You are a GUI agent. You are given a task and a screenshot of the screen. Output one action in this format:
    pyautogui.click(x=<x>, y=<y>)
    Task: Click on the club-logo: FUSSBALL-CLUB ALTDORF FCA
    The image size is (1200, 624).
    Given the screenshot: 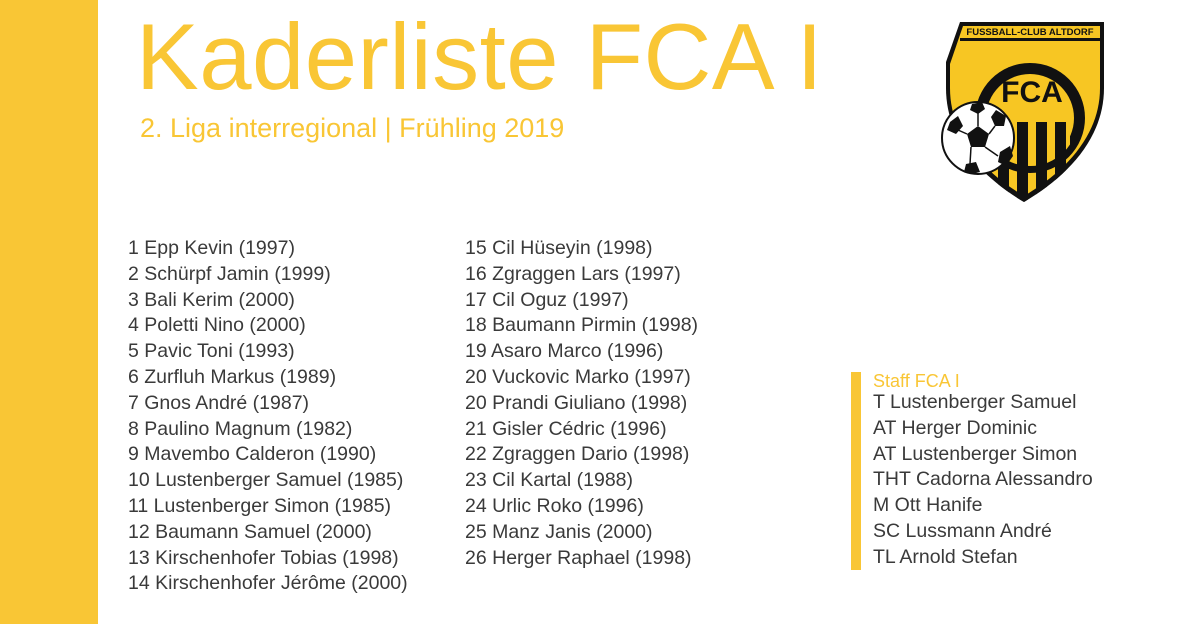 What is the action you would take?
    pyautogui.click(x=1024, y=113)
    